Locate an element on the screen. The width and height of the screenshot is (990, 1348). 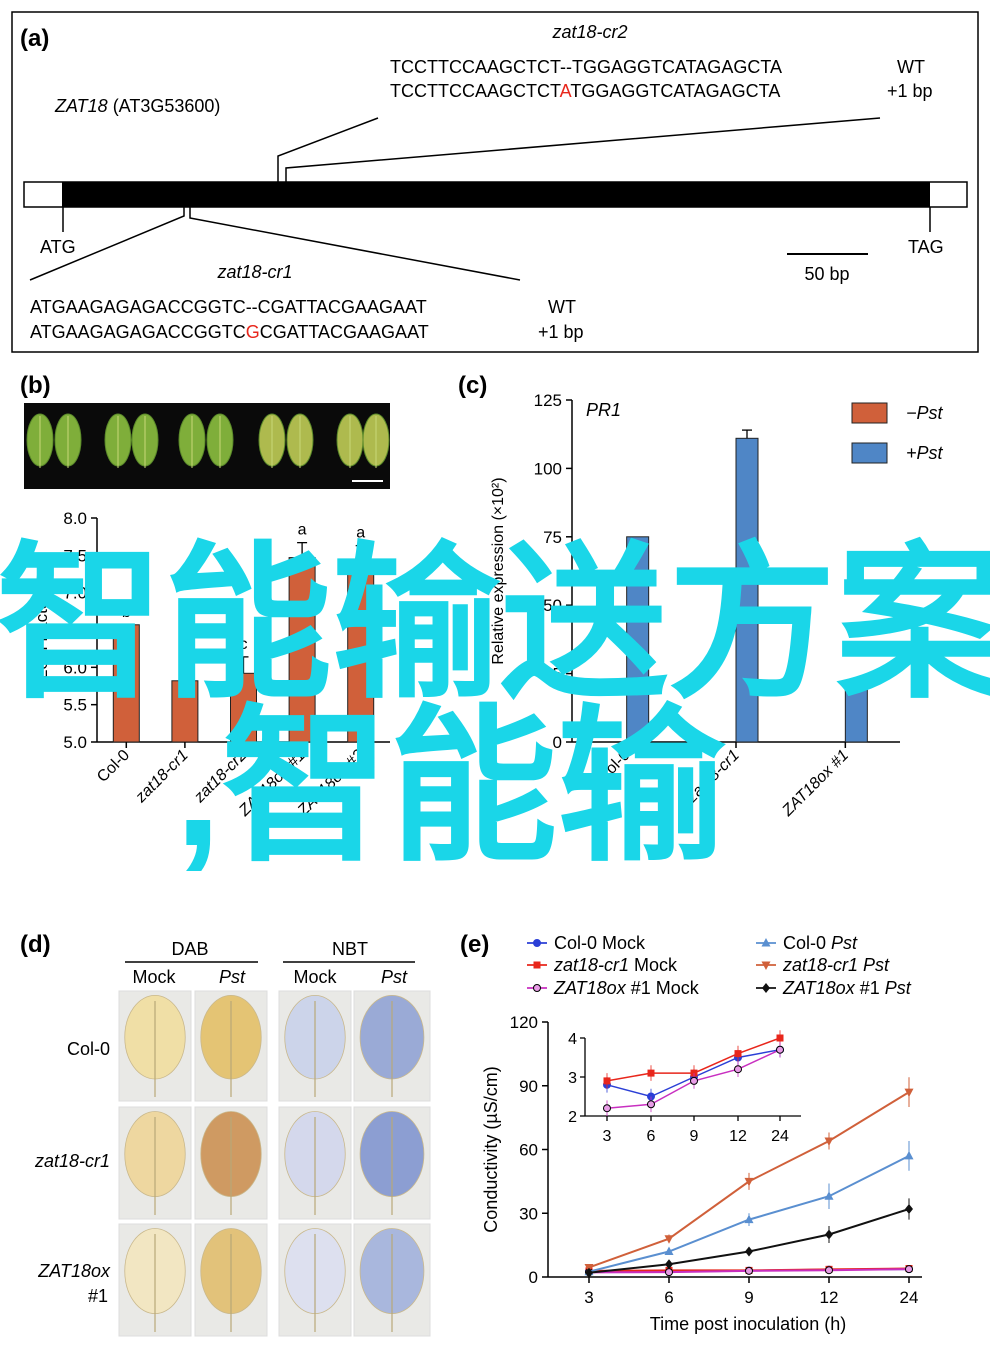
c-ytick-label: 125 is located at coordinates (548, 400).